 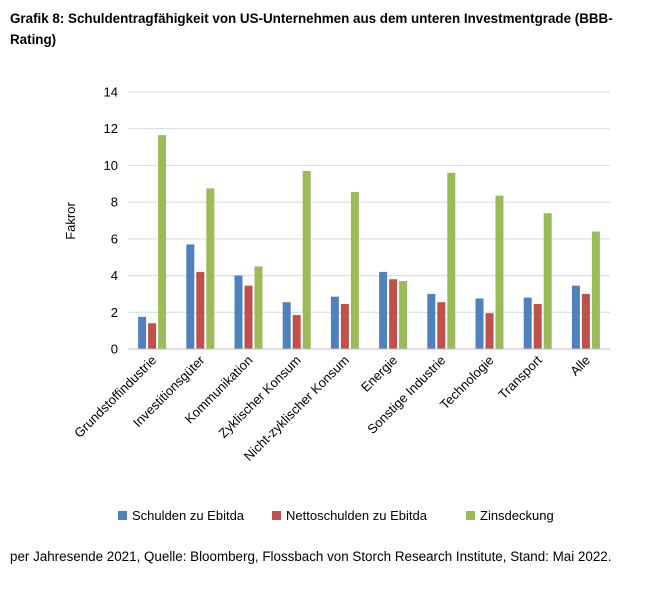 What do you see at coordinates (111, 165) in the screenshot?
I see `y-tick-label: 10` at bounding box center [111, 165].